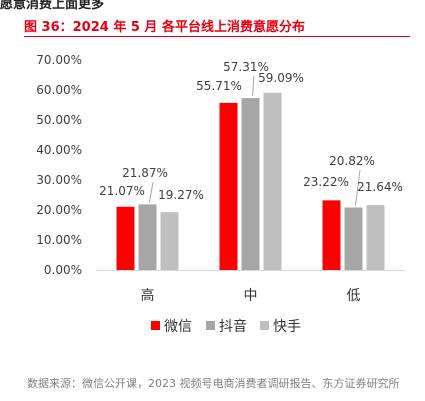  I want to click on y-tick-label: 10.00%, so click(59, 240).